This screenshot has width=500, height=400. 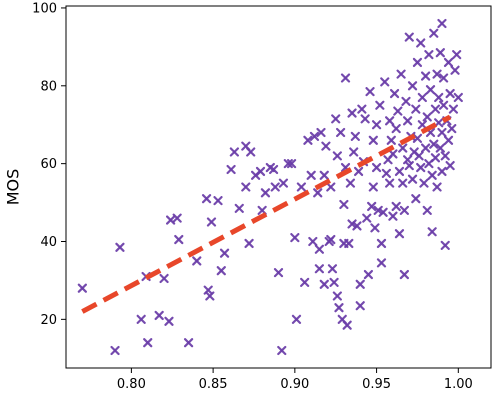 What do you see at coordinates (44, 8) in the screenshot?
I see `y-tick-label: 100` at bounding box center [44, 8].